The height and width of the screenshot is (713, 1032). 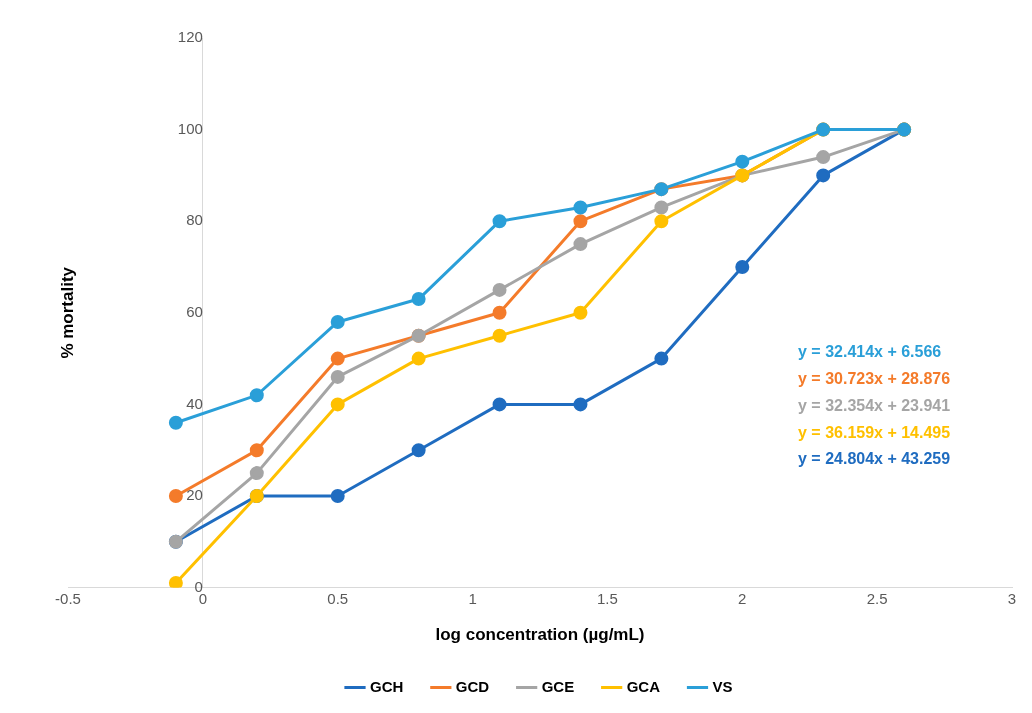 What do you see at coordinates (877, 598) in the screenshot?
I see `x-tick-label: 2.5` at bounding box center [877, 598].